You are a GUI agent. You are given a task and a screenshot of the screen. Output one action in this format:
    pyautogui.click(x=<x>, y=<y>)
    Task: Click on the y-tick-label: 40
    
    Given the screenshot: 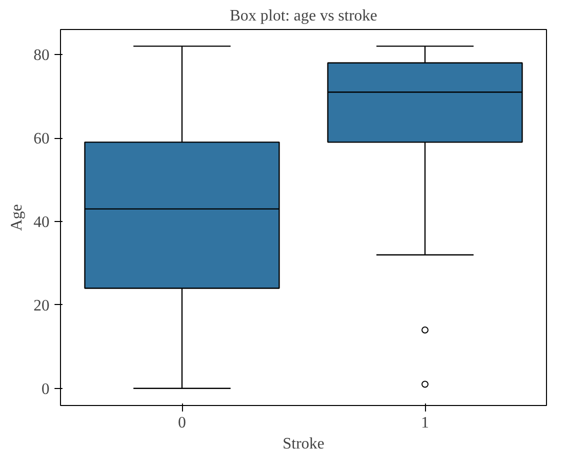 What is the action you would take?
    pyautogui.click(x=42, y=222)
    